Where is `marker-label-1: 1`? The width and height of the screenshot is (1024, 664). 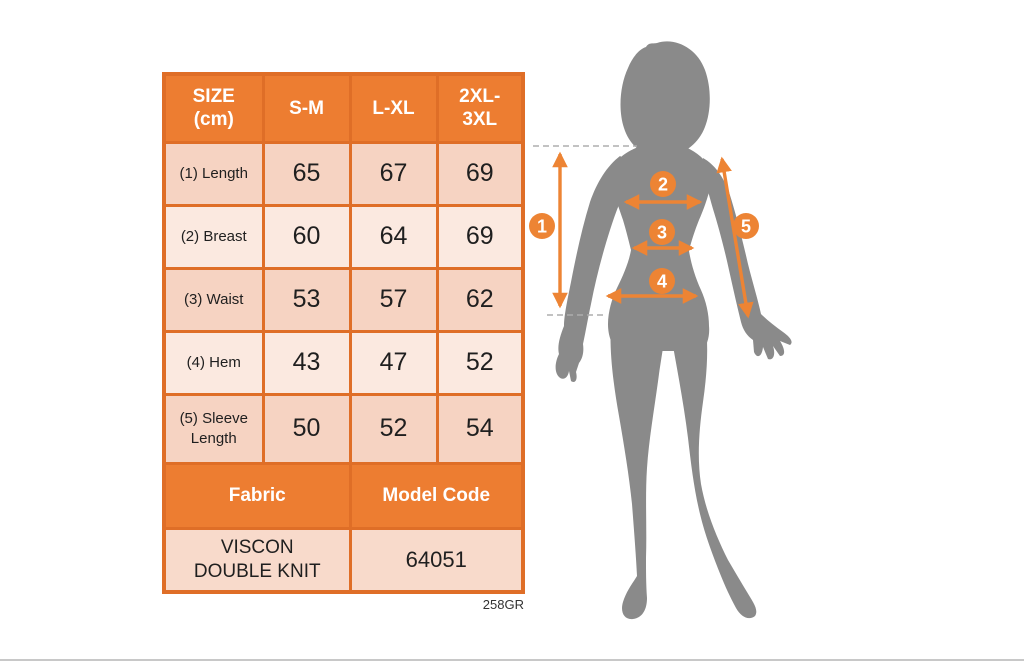 marker-label-1: 1 is located at coordinates (542, 227).